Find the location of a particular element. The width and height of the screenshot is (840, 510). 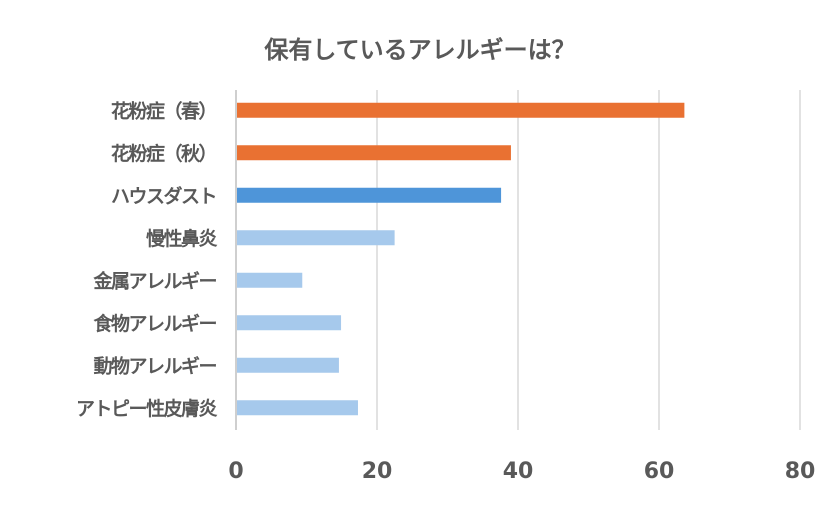

x-tick-label: 80 is located at coordinates (800, 471).